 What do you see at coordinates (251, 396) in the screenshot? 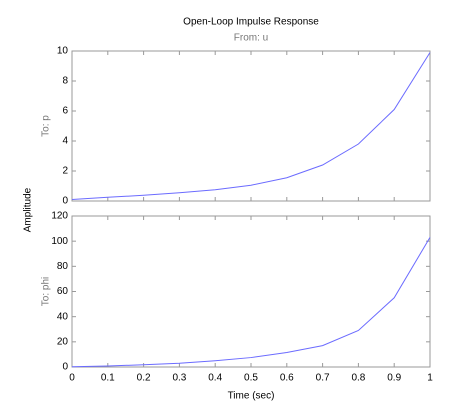
I see `x-axis-label: Time (sec)` at bounding box center [251, 396].